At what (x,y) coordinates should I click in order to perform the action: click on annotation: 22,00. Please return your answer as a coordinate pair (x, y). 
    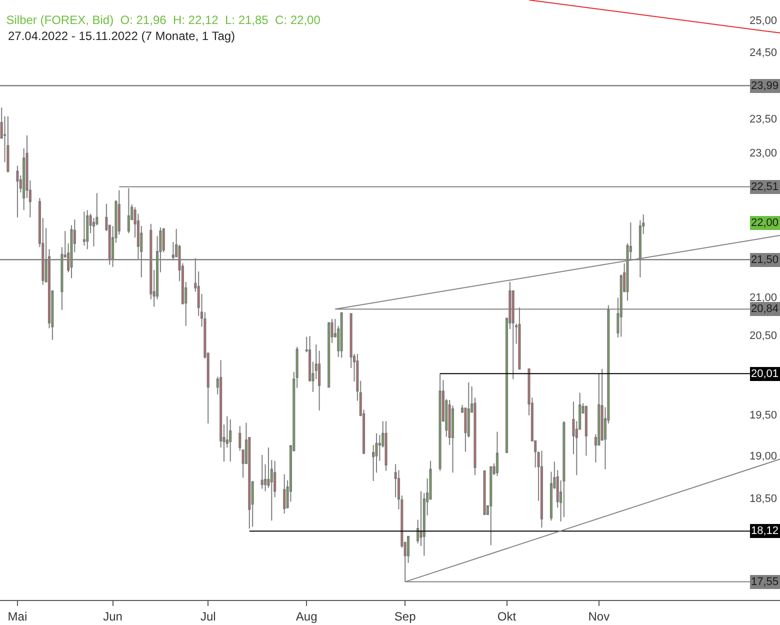
    Looking at the image, I should click on (765, 223).